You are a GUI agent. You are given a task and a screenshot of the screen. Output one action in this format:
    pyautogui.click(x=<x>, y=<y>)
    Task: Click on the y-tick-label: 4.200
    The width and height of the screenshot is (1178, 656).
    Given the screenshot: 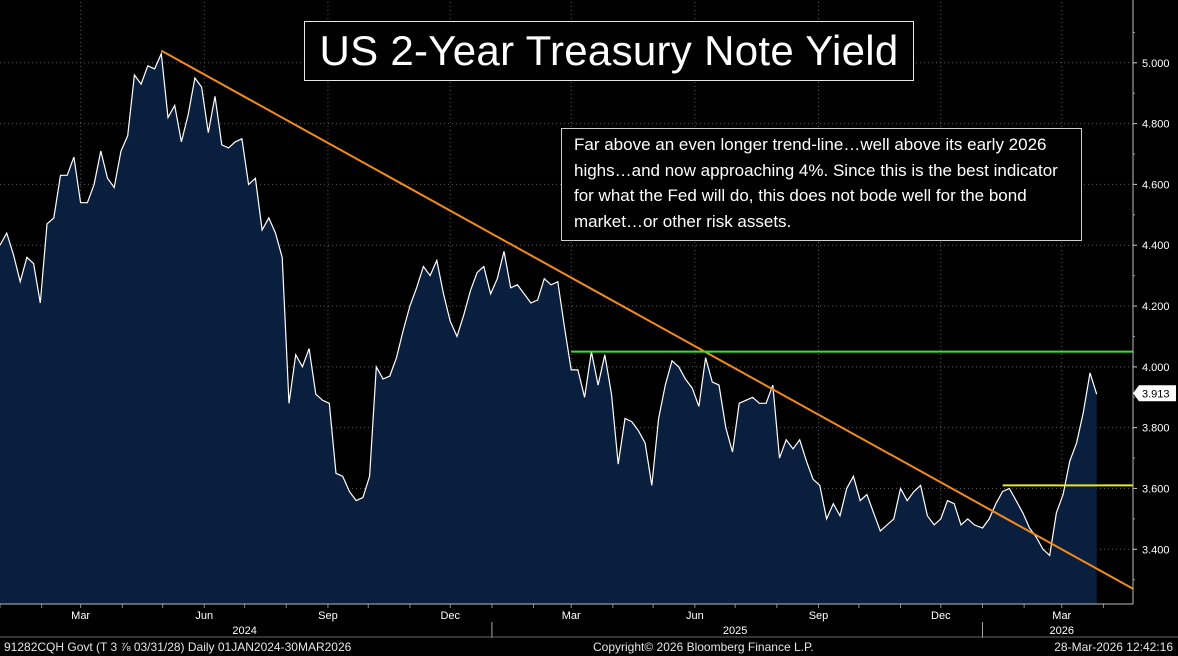 What is the action you would take?
    pyautogui.click(x=1156, y=307)
    